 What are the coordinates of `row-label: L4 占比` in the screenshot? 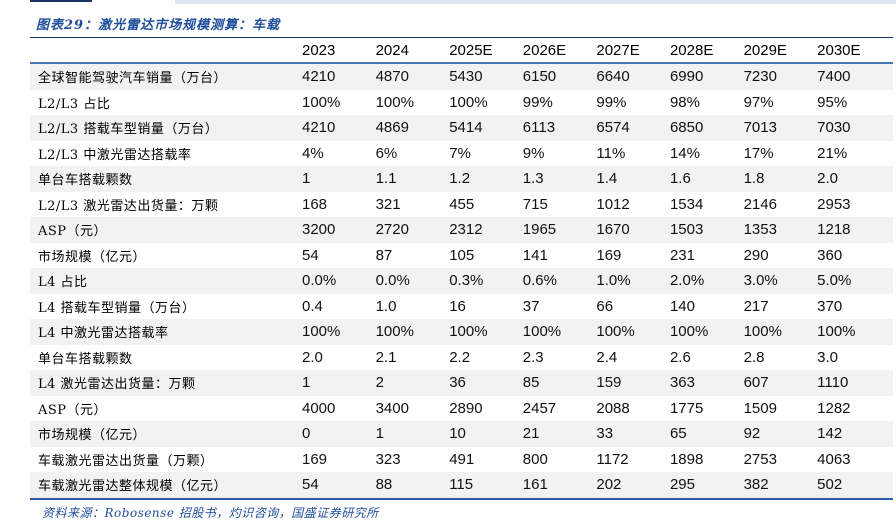 It's located at (63, 283).